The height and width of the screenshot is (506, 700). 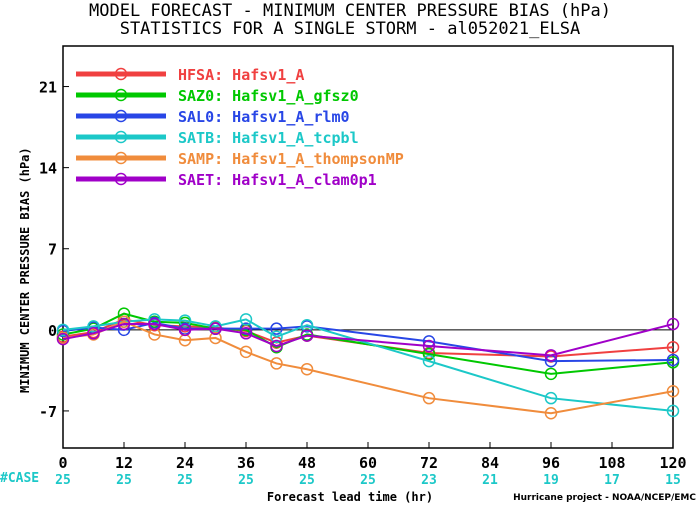 What do you see at coordinates (124, 463) in the screenshot?
I see `x-tick-label: 12` at bounding box center [124, 463].